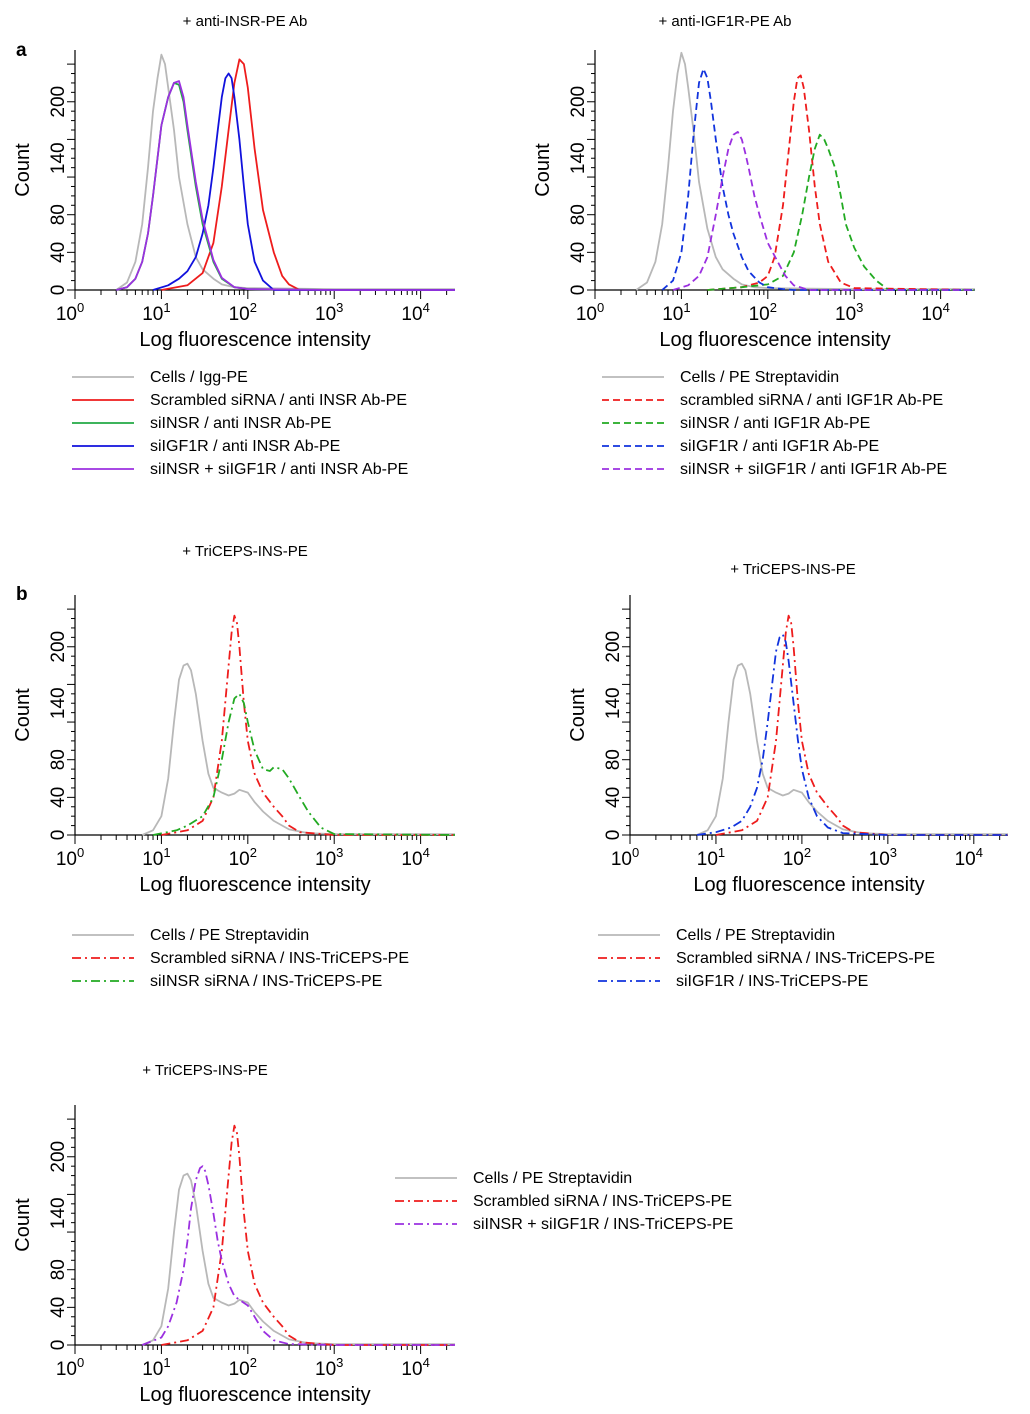 The width and height of the screenshot is (1030, 1414). I want to click on legend-label: Cells / Igg-PE, so click(199, 377).